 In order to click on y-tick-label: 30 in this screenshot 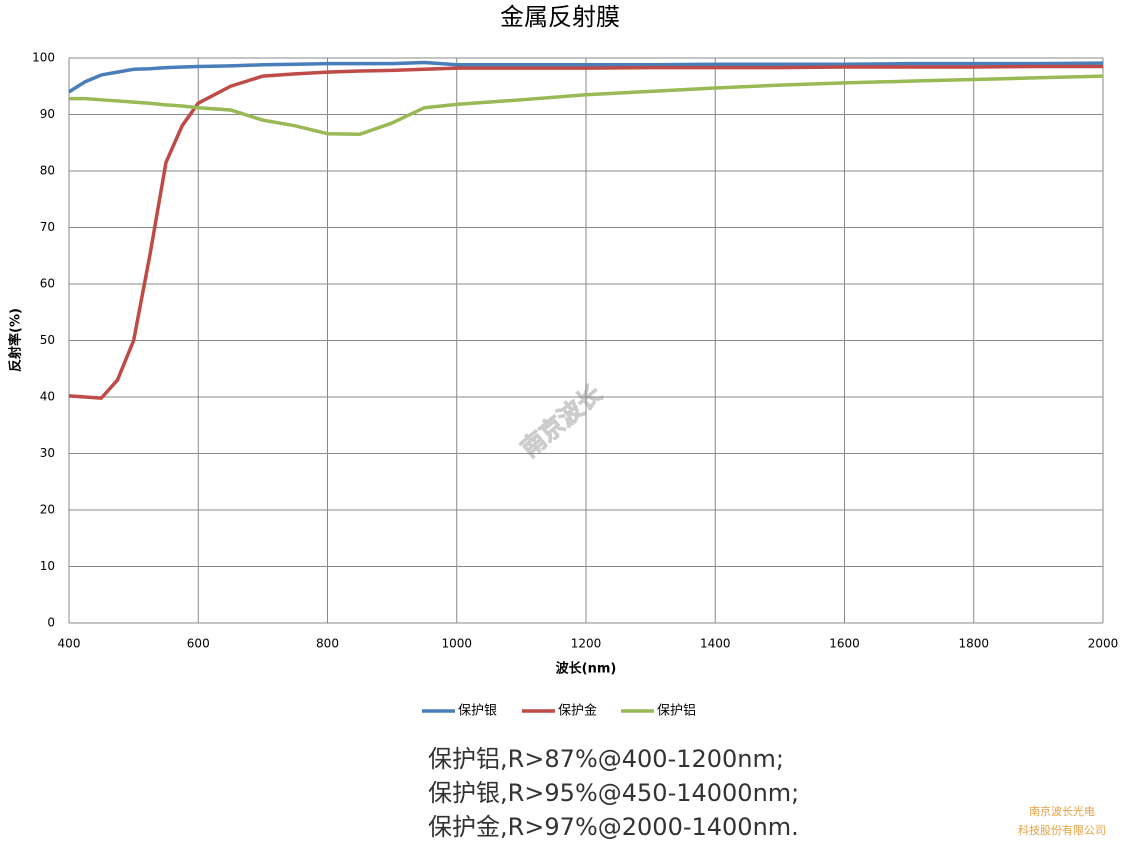, I will do `click(47, 453)`.